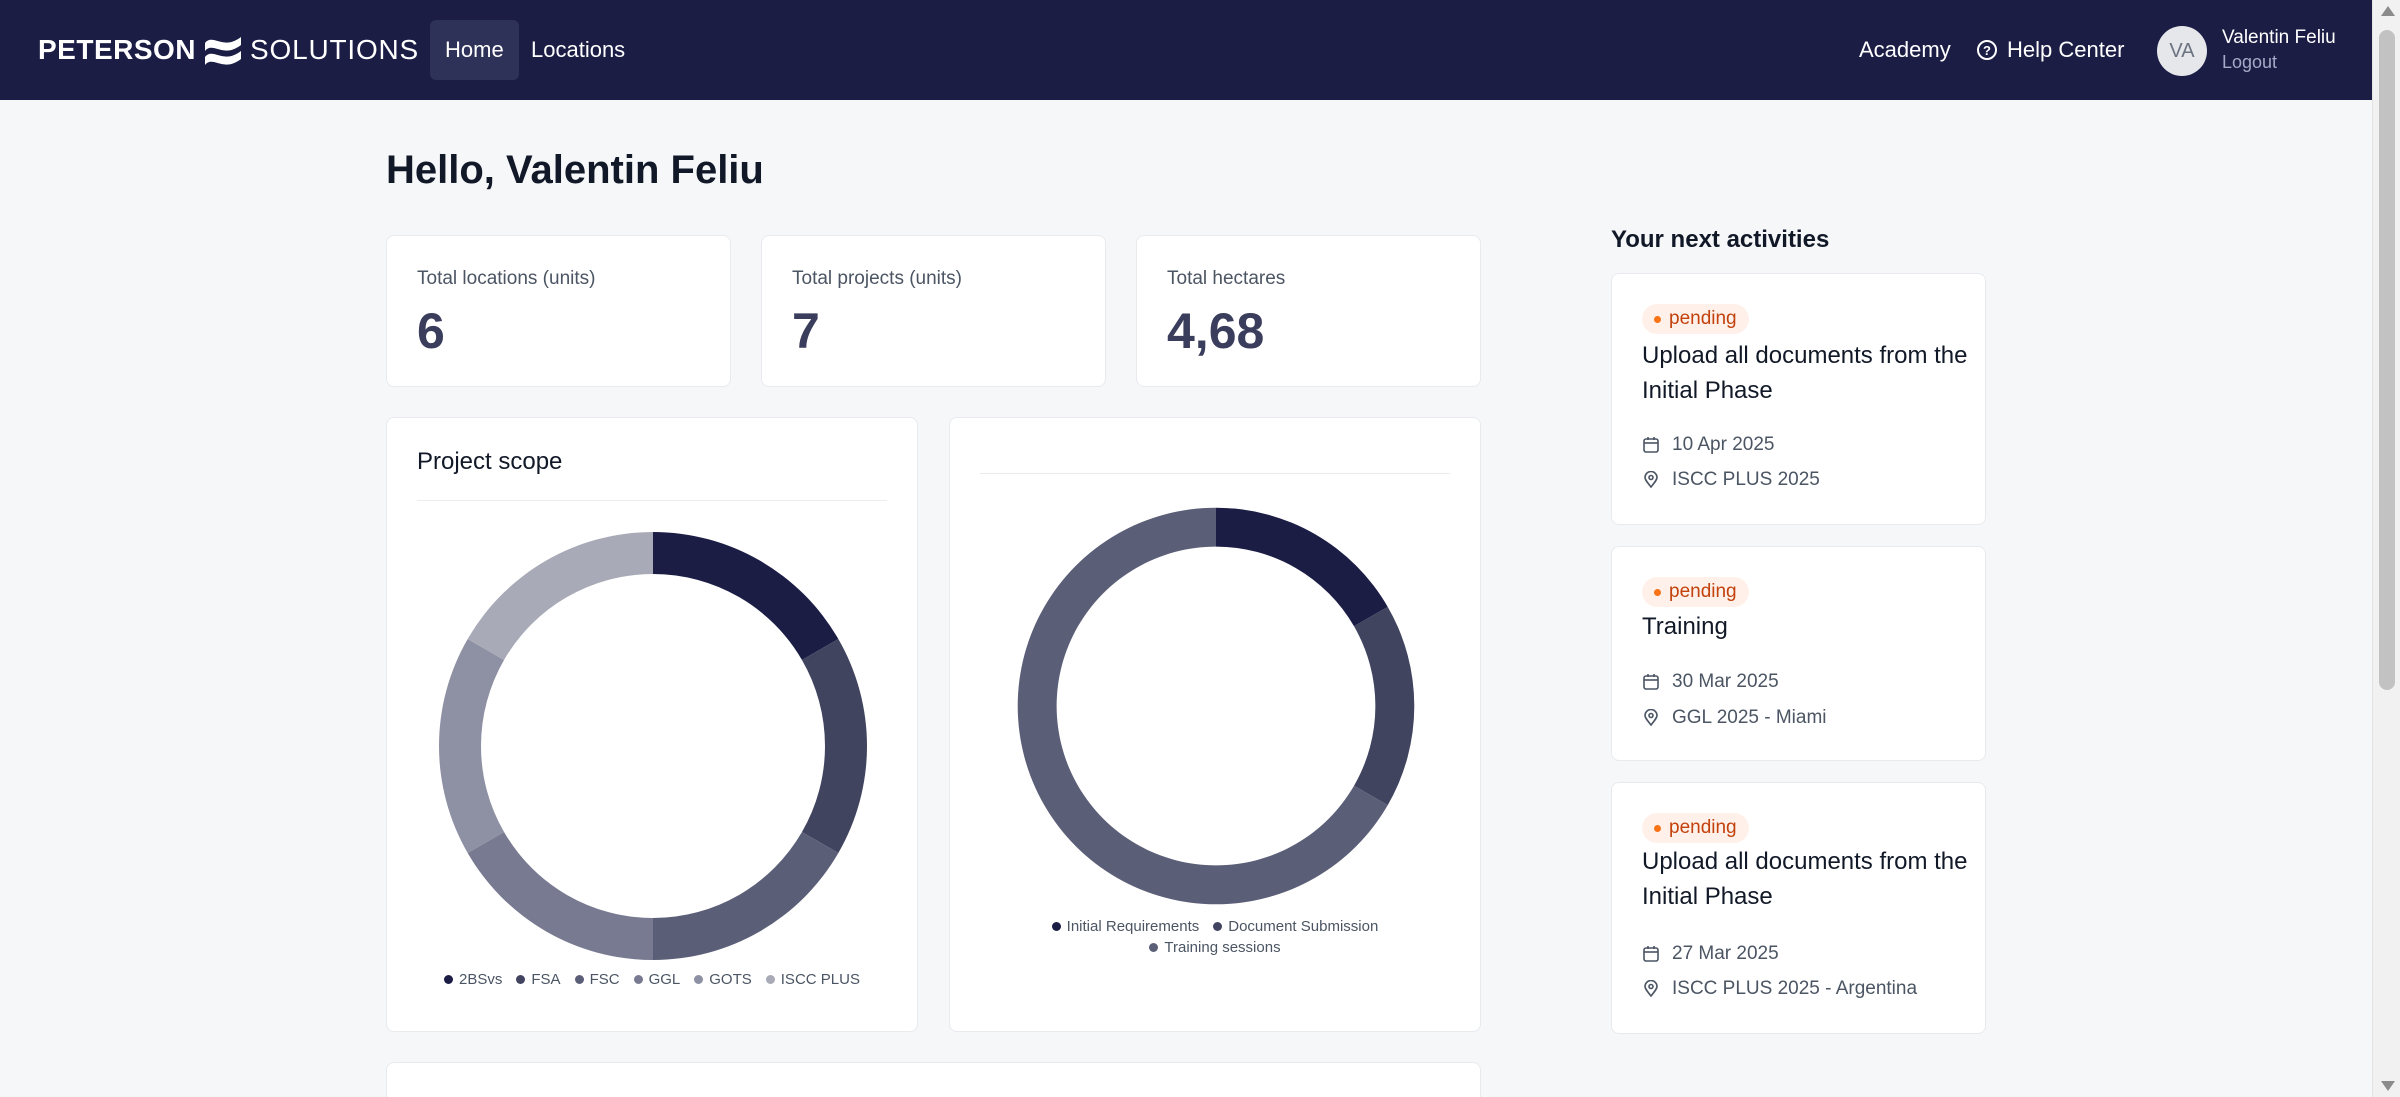 Image resolution: width=2400 pixels, height=1097 pixels. What do you see at coordinates (2279, 37) in the screenshot?
I see `user-name: Valentin Feliu` at bounding box center [2279, 37].